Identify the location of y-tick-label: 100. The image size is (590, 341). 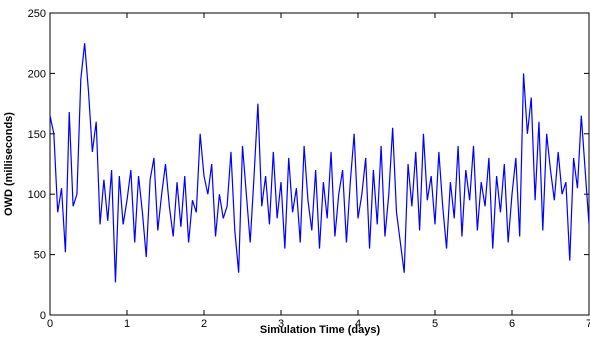
(37, 195).